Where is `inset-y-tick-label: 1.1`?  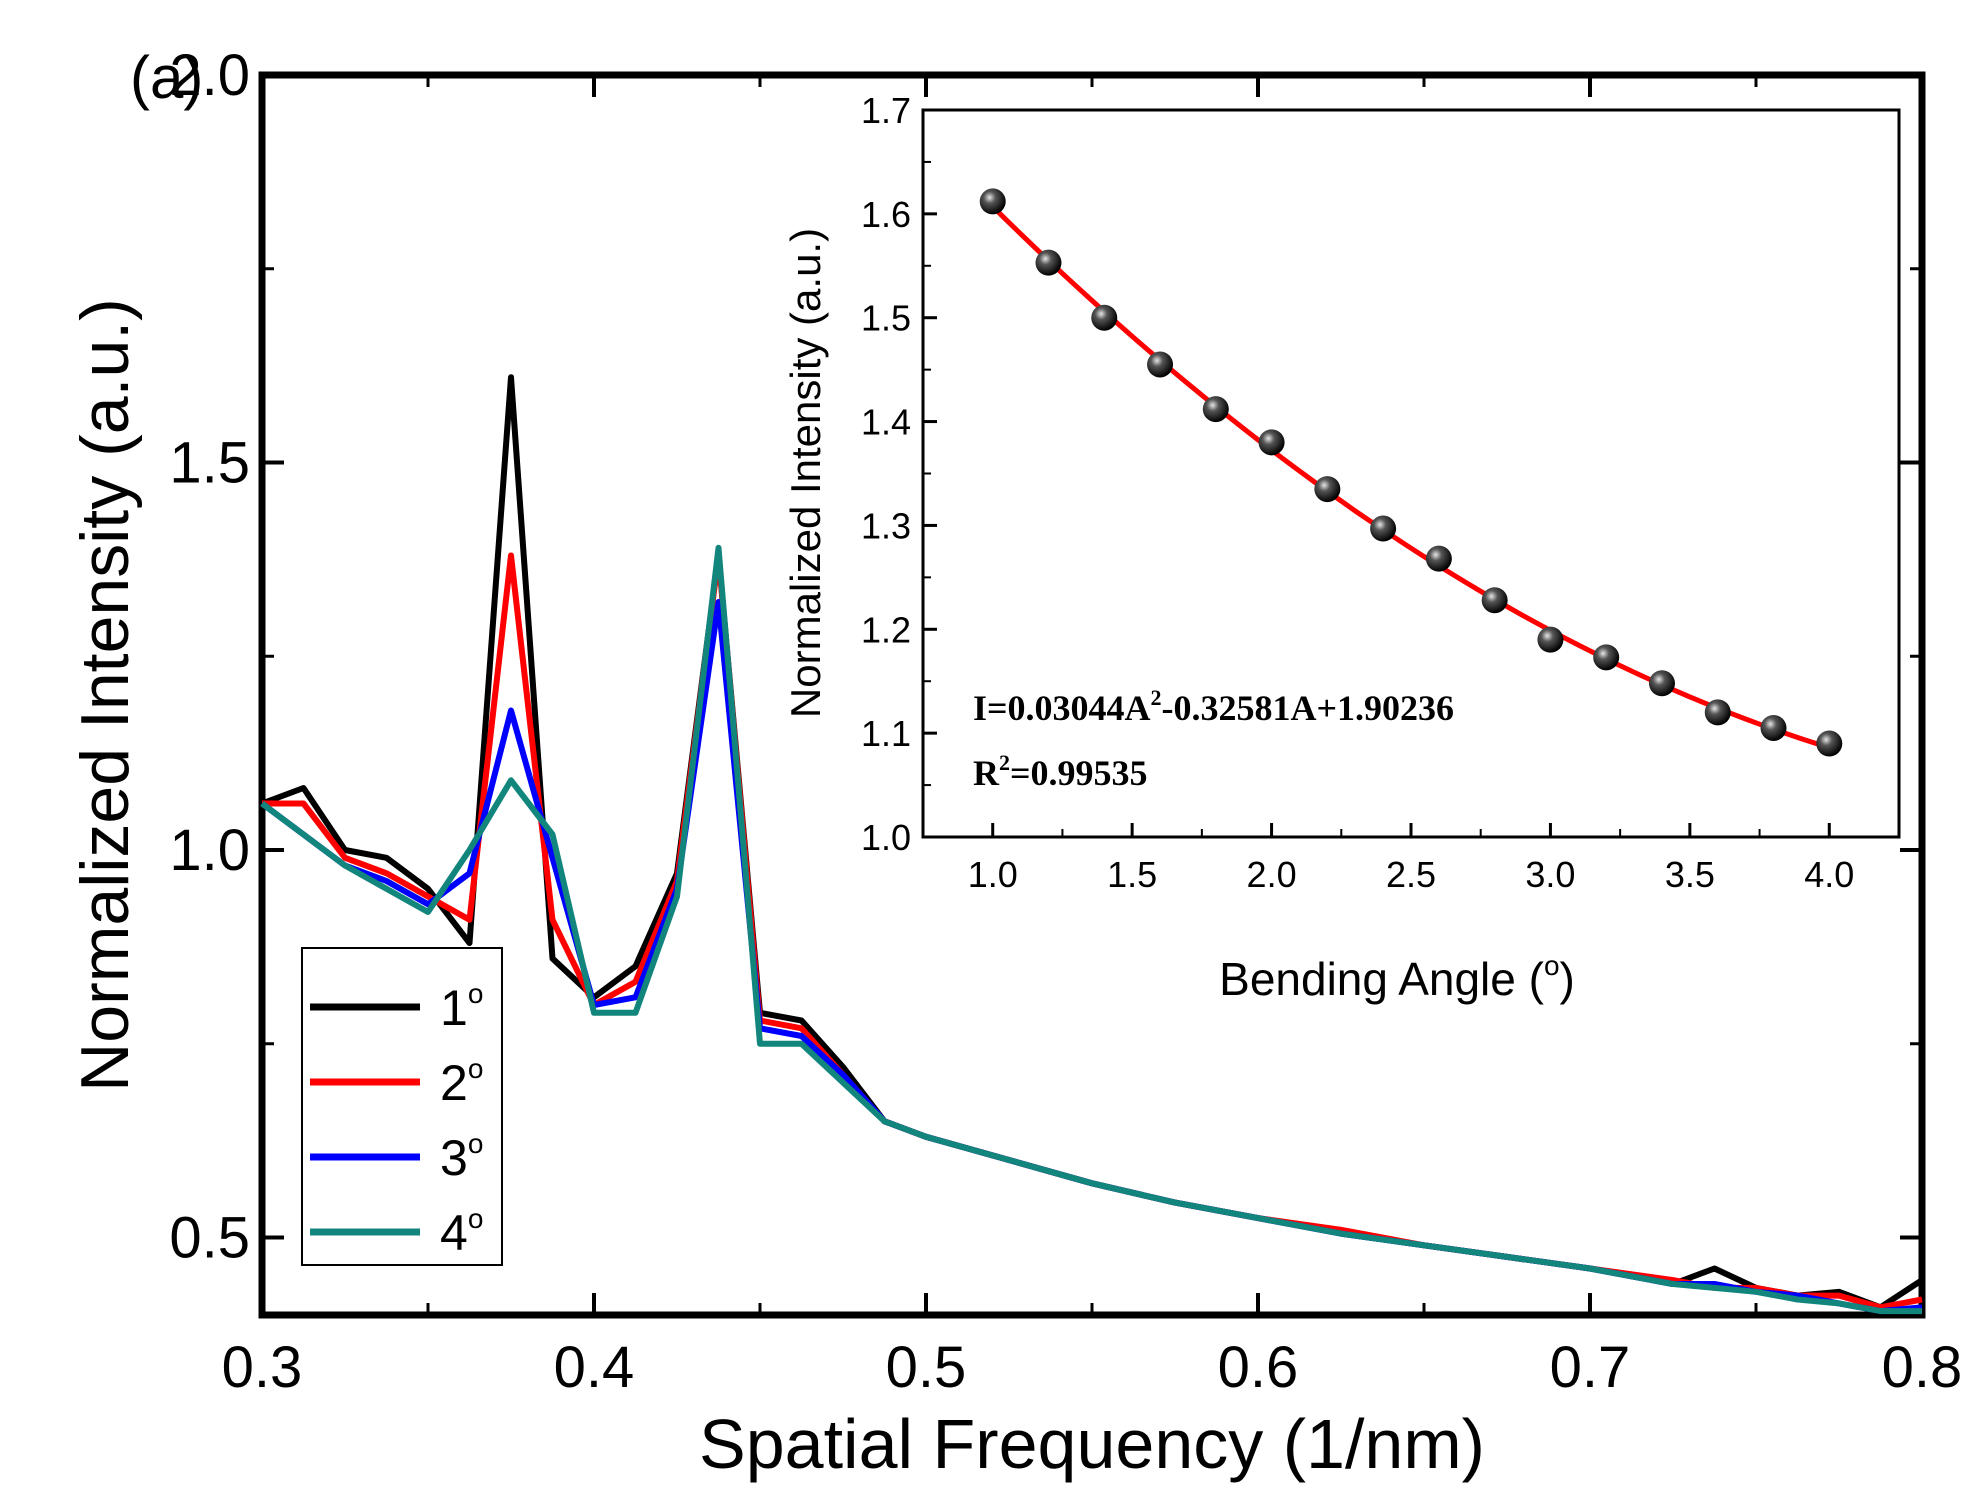 inset-y-tick-label: 1.1 is located at coordinates (886, 733).